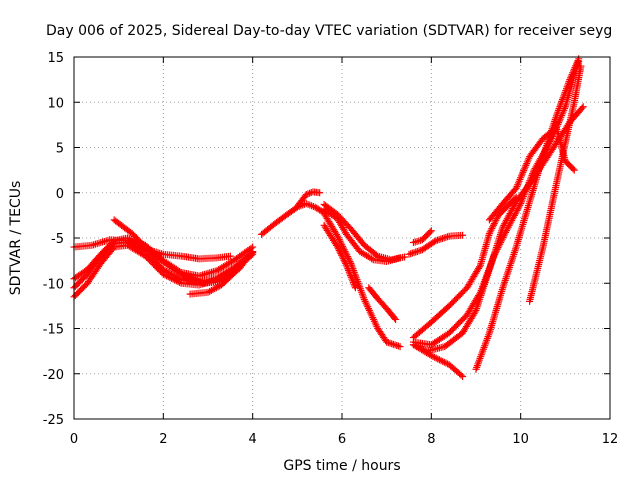 This screenshot has height=480, width=640. What do you see at coordinates (308, 199) in the screenshot?
I see `series-prn-h` at bounding box center [308, 199].